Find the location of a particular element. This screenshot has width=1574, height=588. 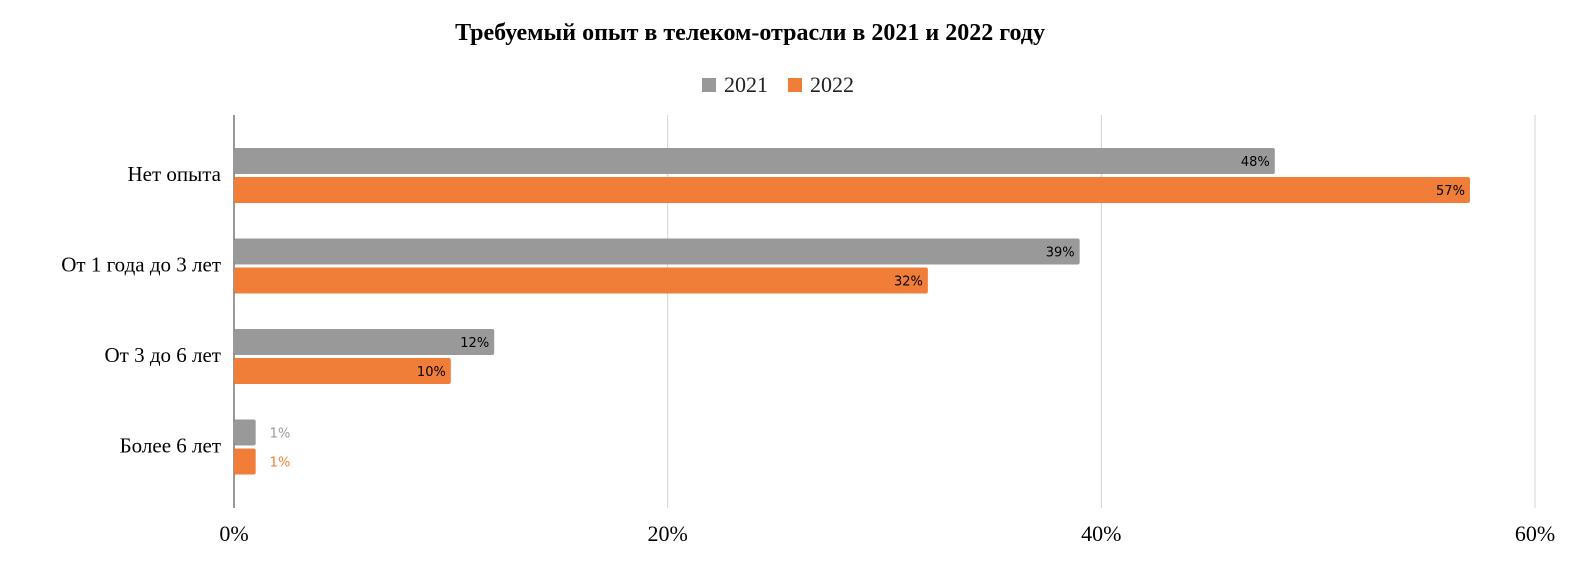

data-label-2021-3: 1% is located at coordinates (280, 434).